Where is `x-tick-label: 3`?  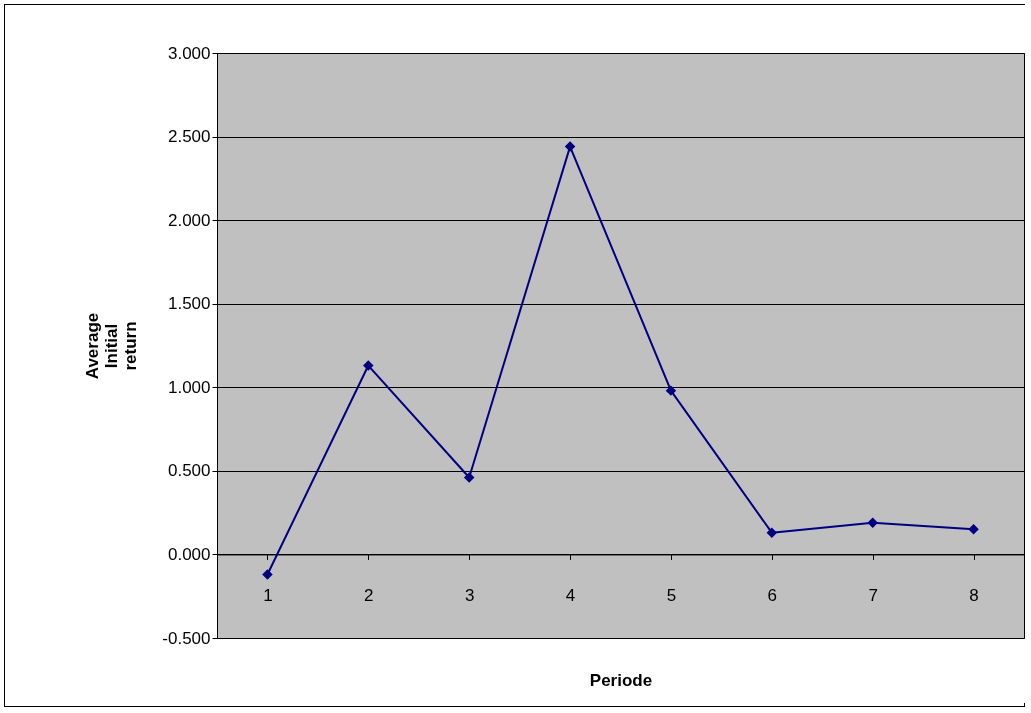 x-tick-label: 3 is located at coordinates (469, 595).